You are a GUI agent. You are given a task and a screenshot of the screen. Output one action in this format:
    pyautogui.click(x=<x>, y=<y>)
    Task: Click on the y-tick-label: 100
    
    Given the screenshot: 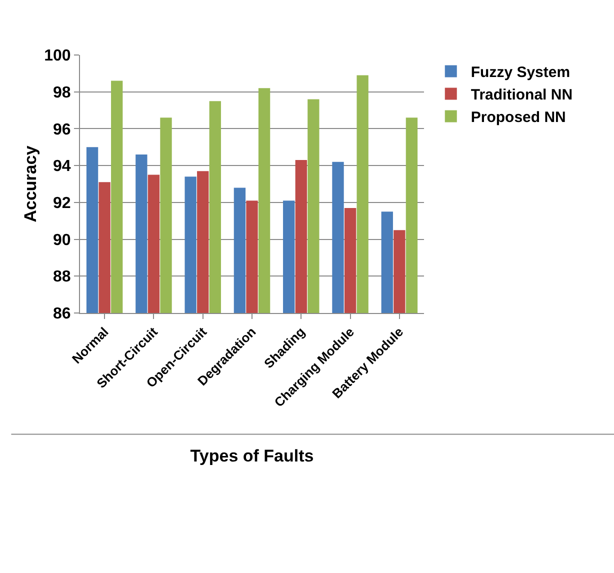 What is the action you would take?
    pyautogui.click(x=57, y=56)
    